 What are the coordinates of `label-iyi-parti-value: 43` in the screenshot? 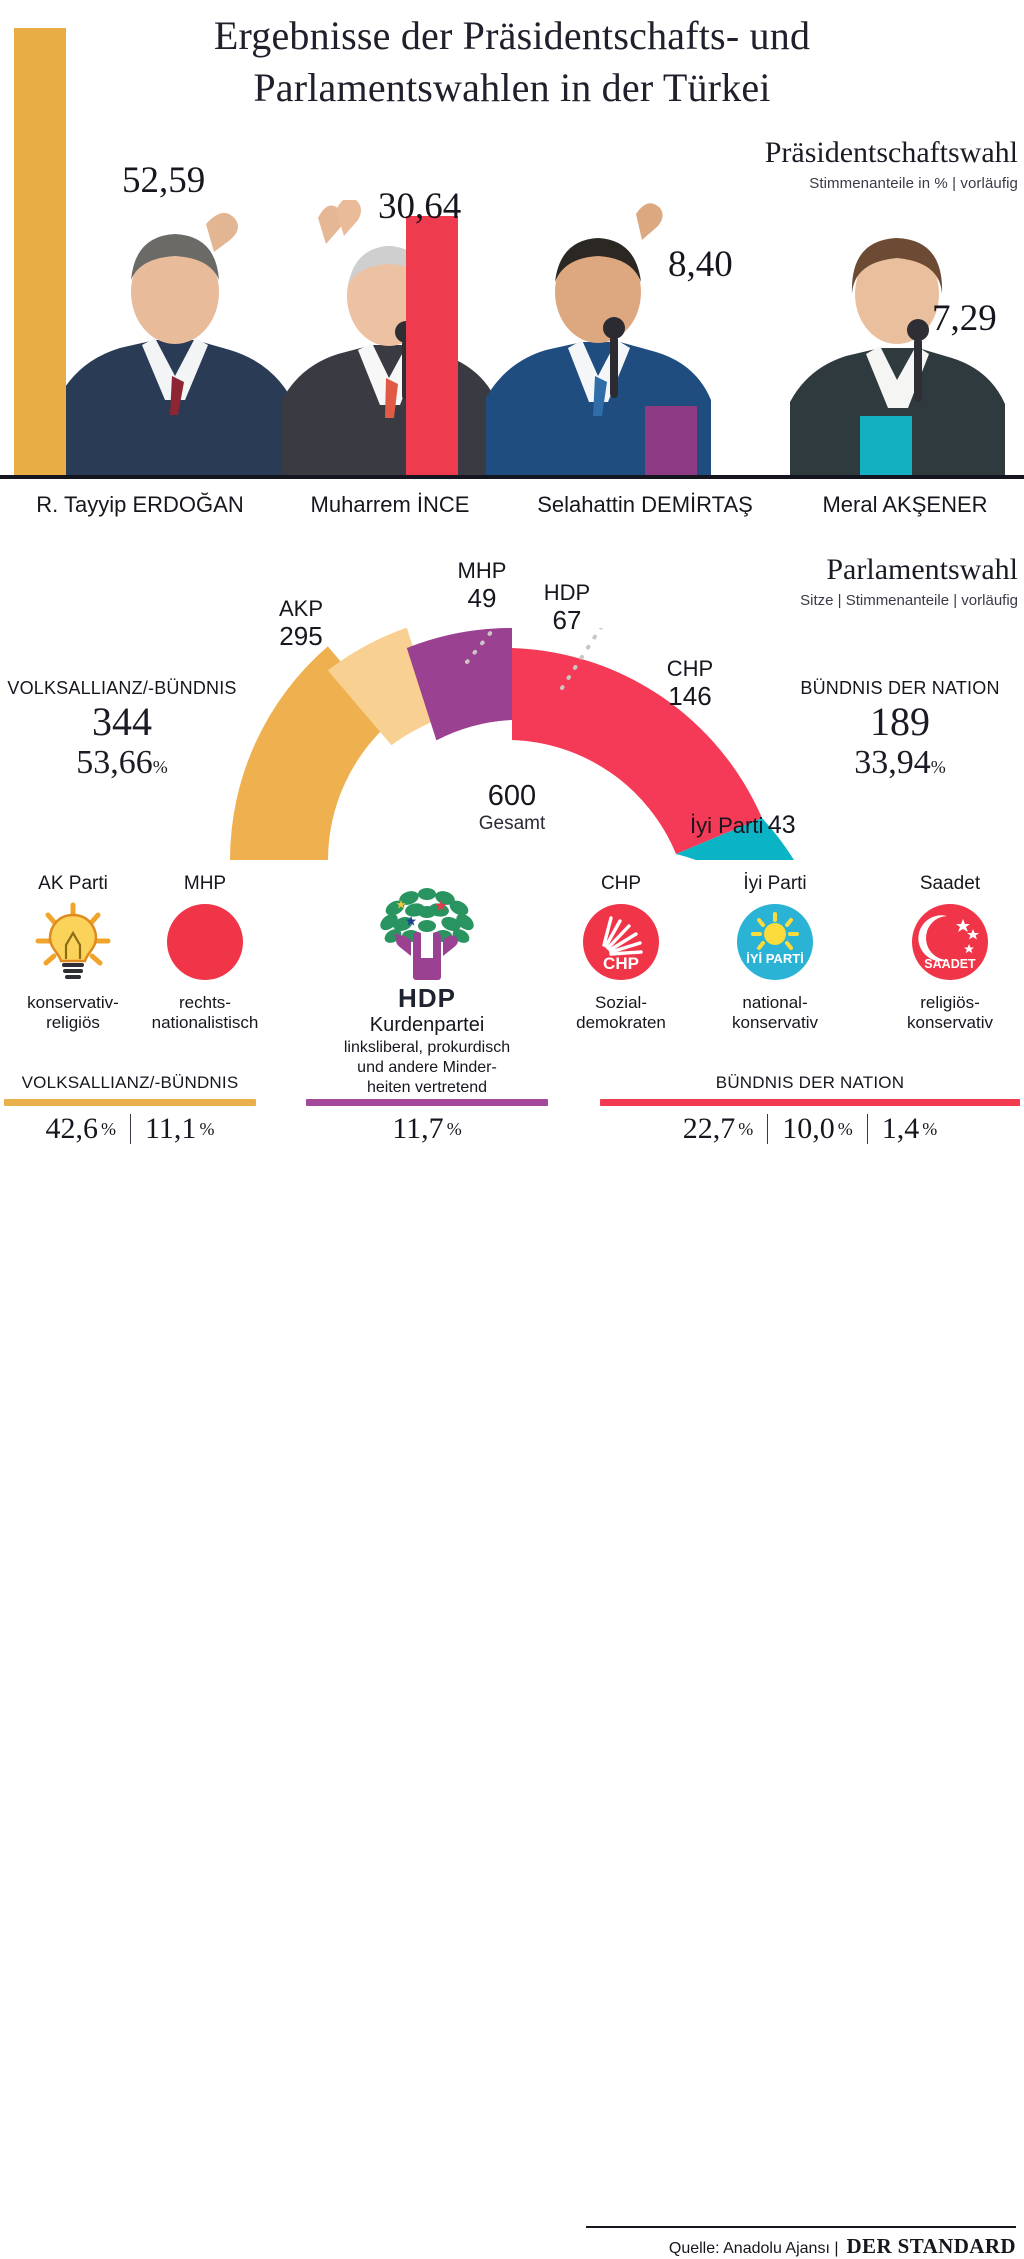 It's located at (781, 825).